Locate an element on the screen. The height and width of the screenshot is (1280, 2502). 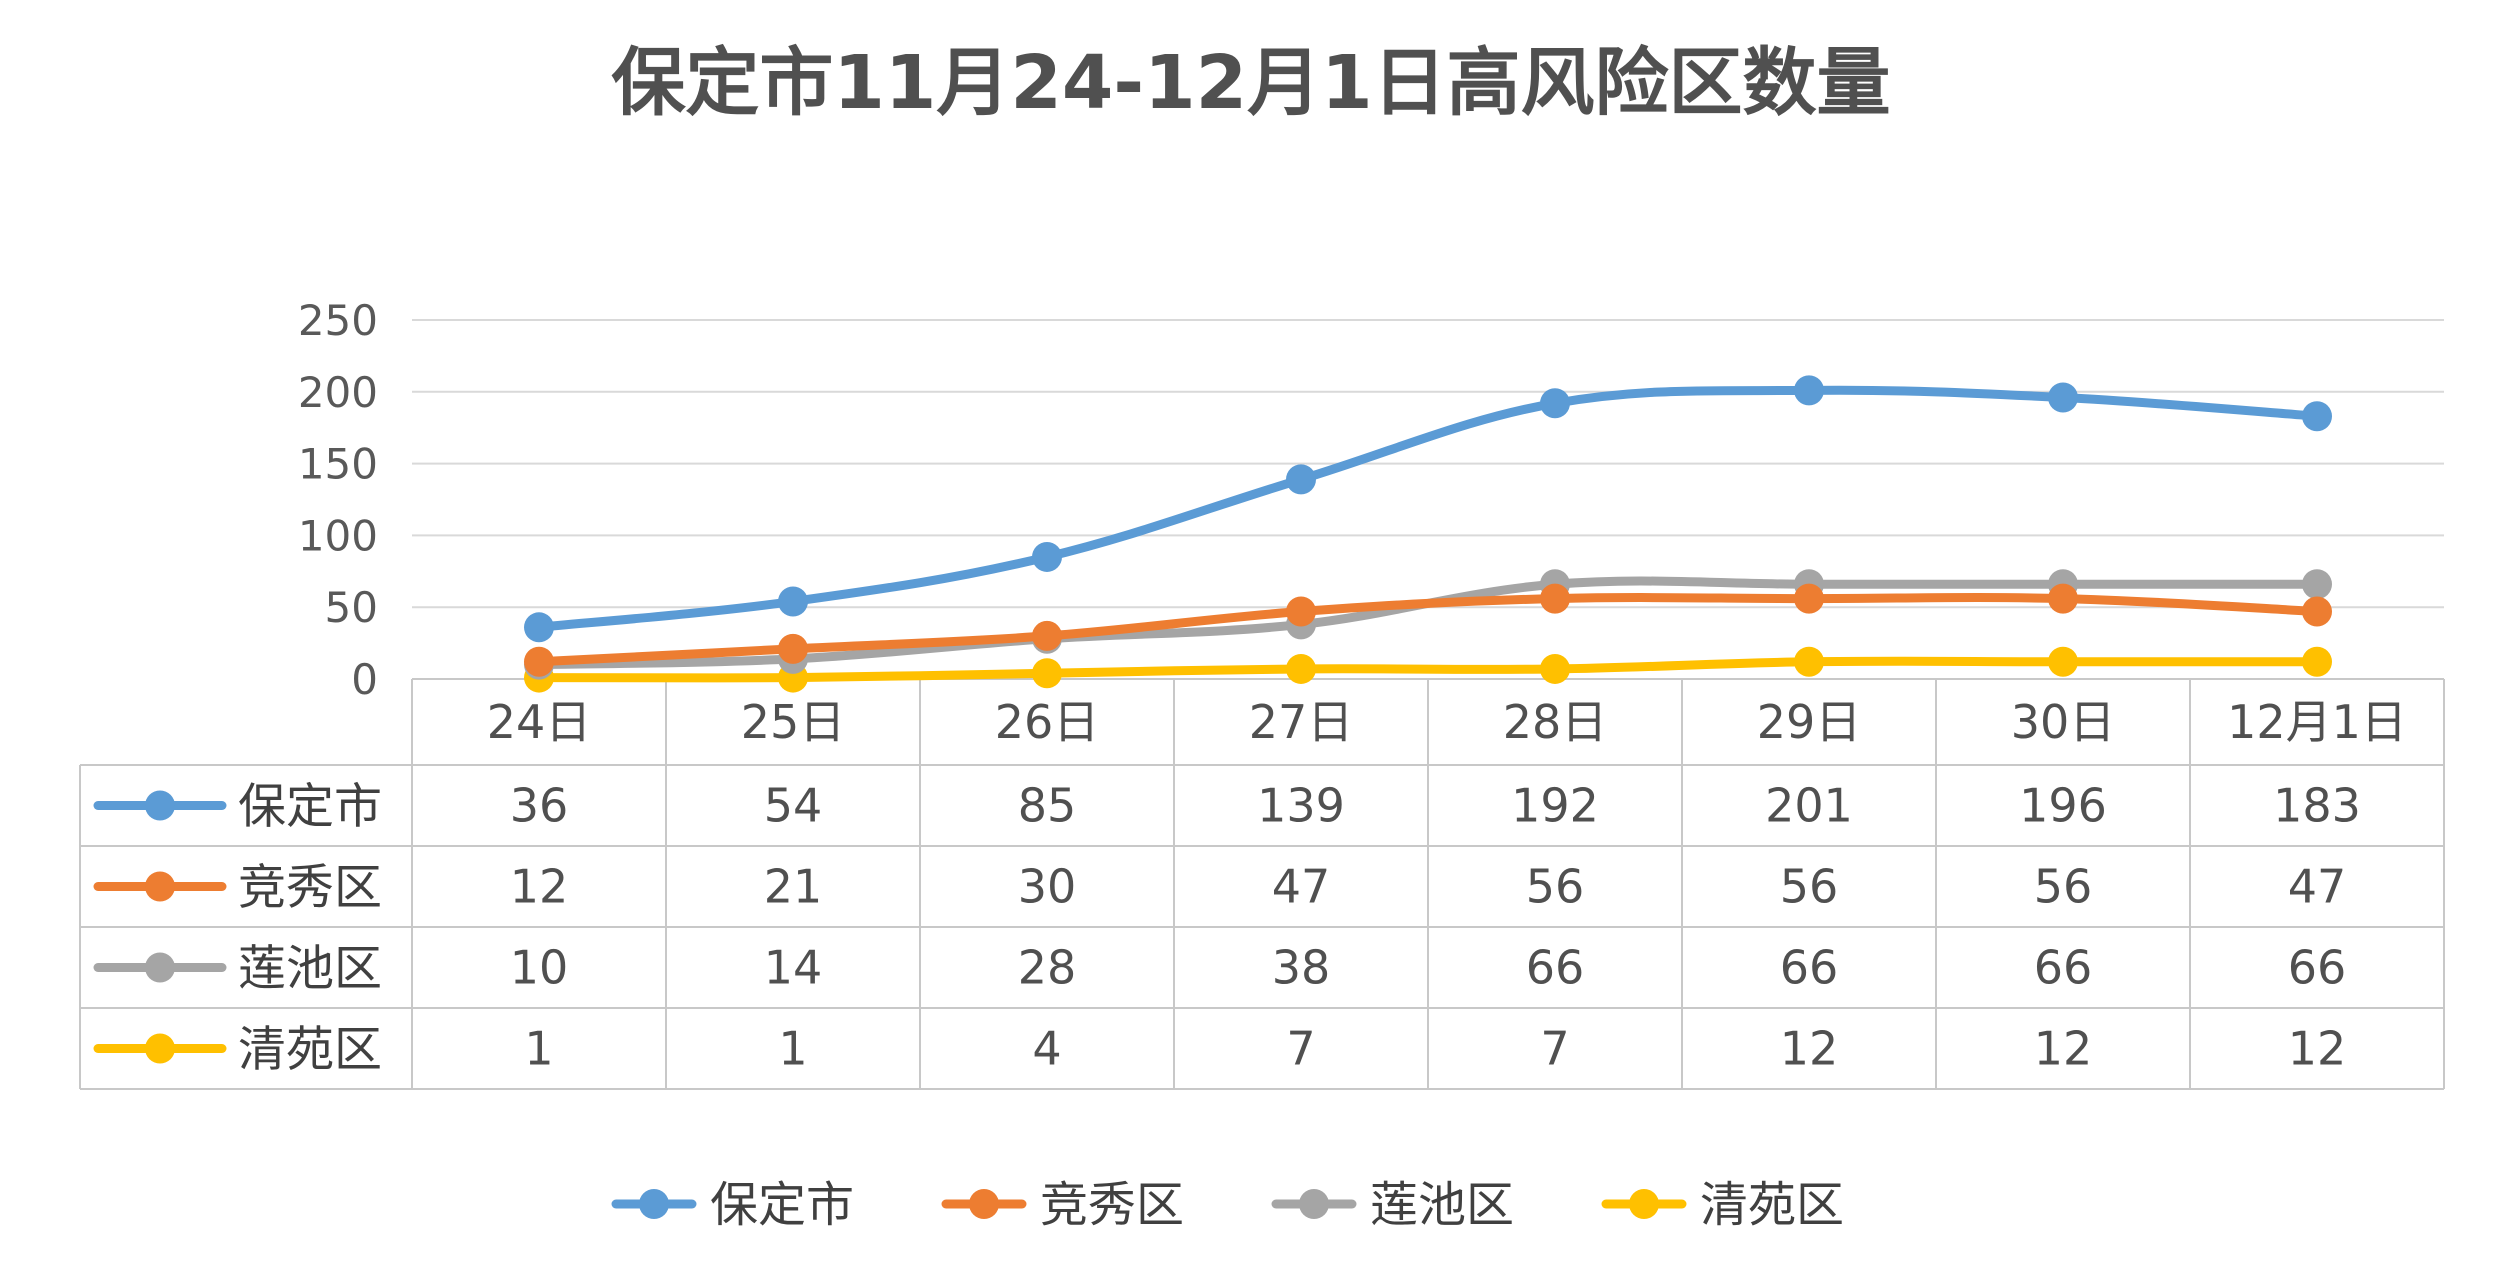
data-cell: 21 is located at coordinates (793, 887).